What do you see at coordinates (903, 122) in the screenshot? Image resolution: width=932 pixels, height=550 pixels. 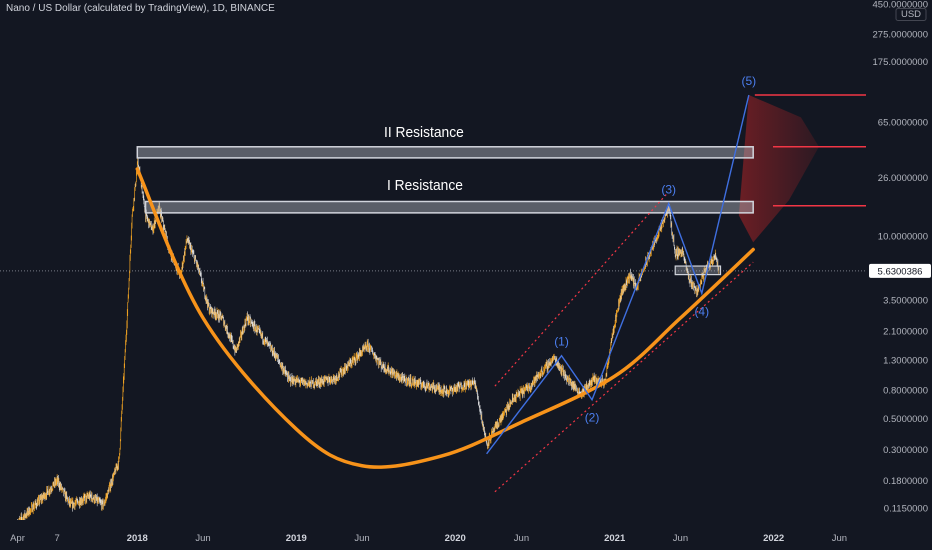 I see `y-tick-label: 65.0000000` at bounding box center [903, 122].